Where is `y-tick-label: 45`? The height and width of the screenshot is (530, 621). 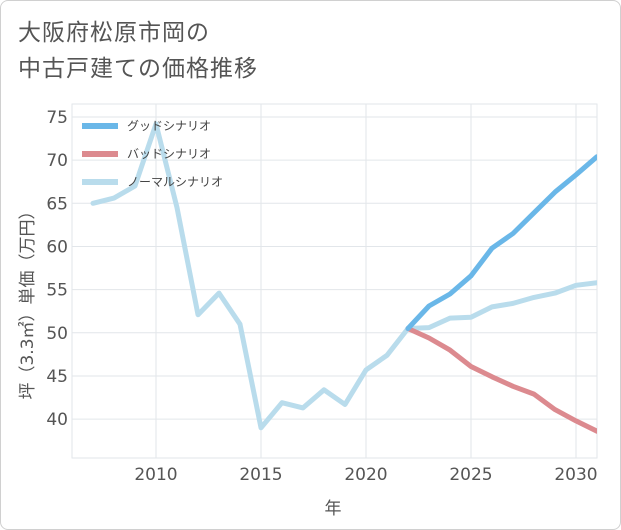
y-tick-label: 45 is located at coordinates (57, 377).